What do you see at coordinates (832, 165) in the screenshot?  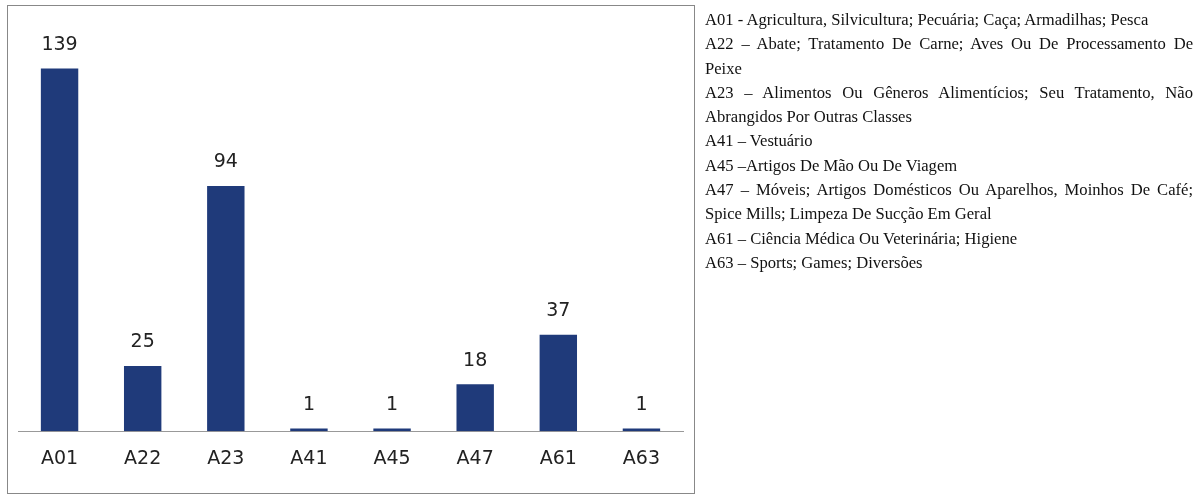 I see `text: A45 –Artigos De Mão Ou De Viagem` at bounding box center [832, 165].